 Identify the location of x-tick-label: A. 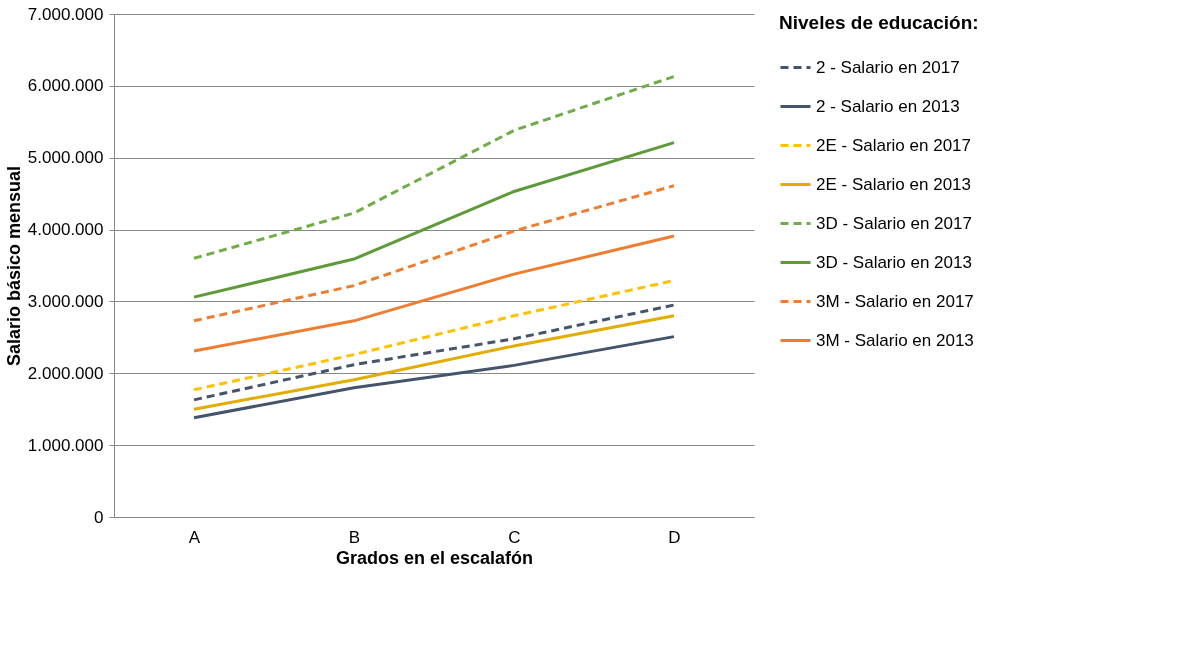
(194, 537).